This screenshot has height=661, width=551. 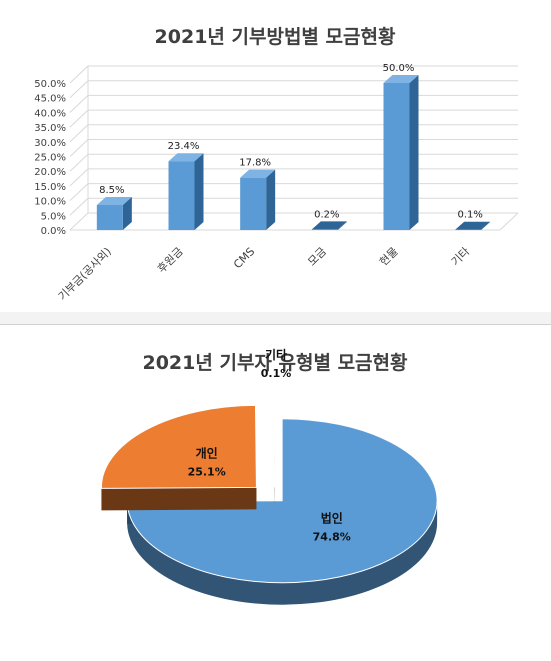 I want to click on y-tick-label: 10.0%, so click(x=50, y=202).